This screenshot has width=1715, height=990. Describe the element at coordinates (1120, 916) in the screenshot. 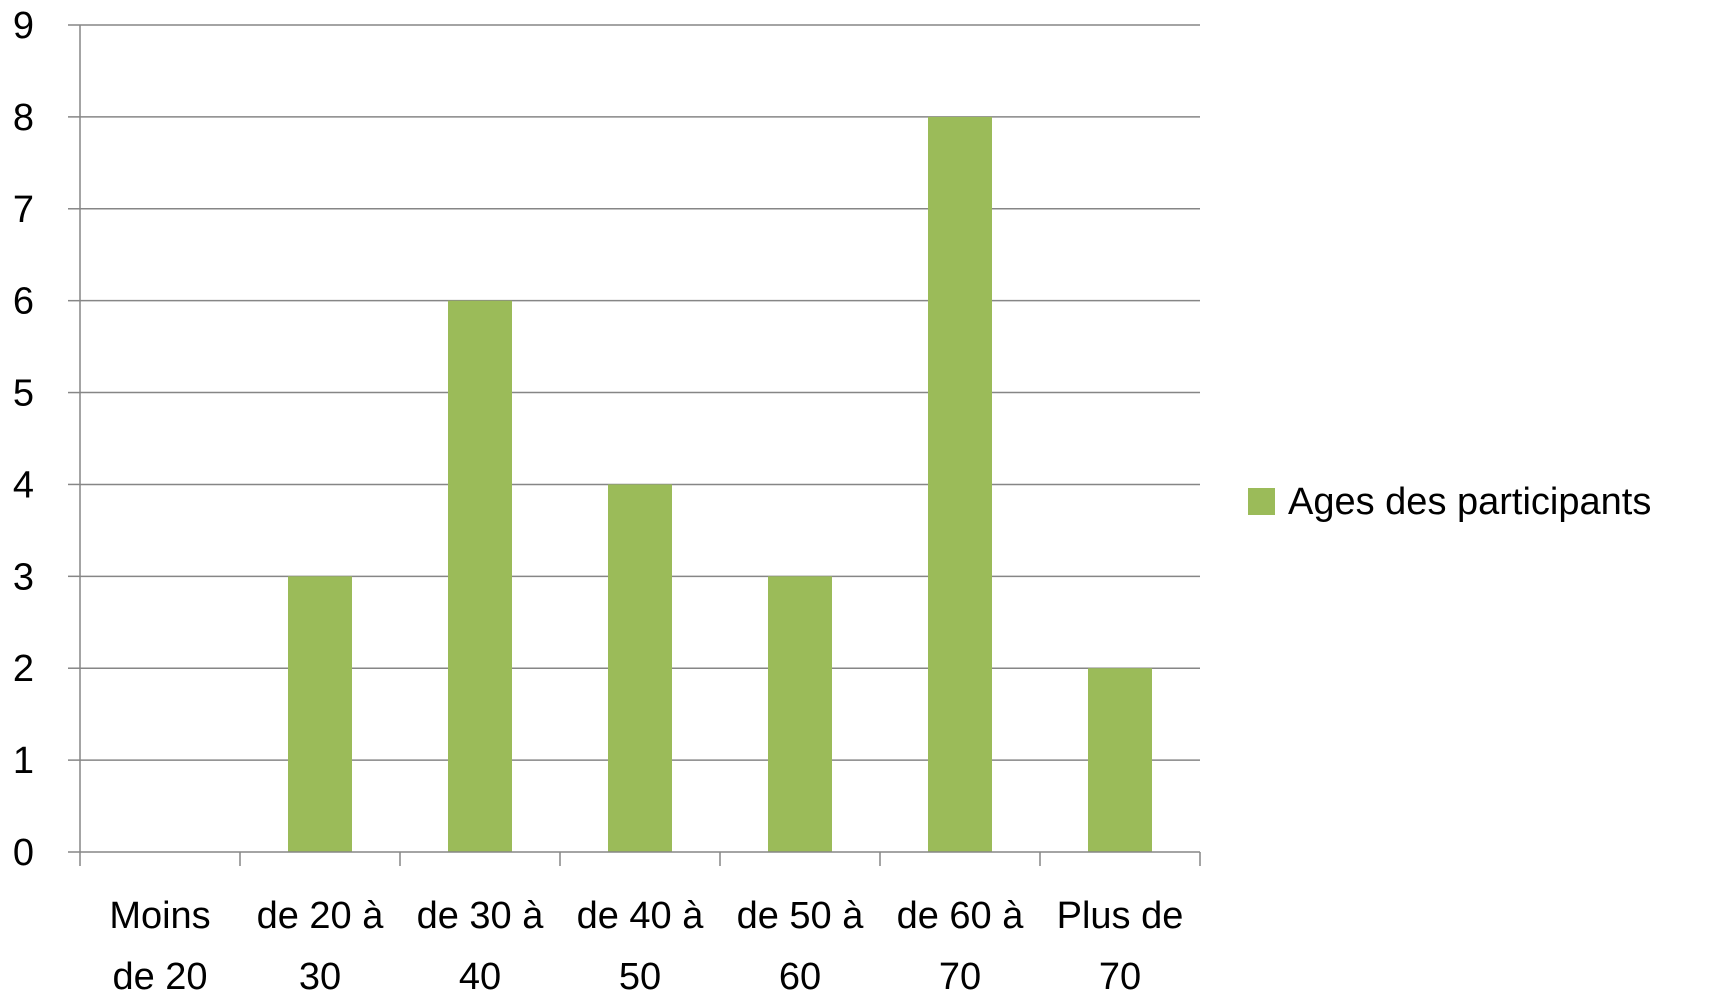

I see `x-tick-label-line: Plus de` at that location.